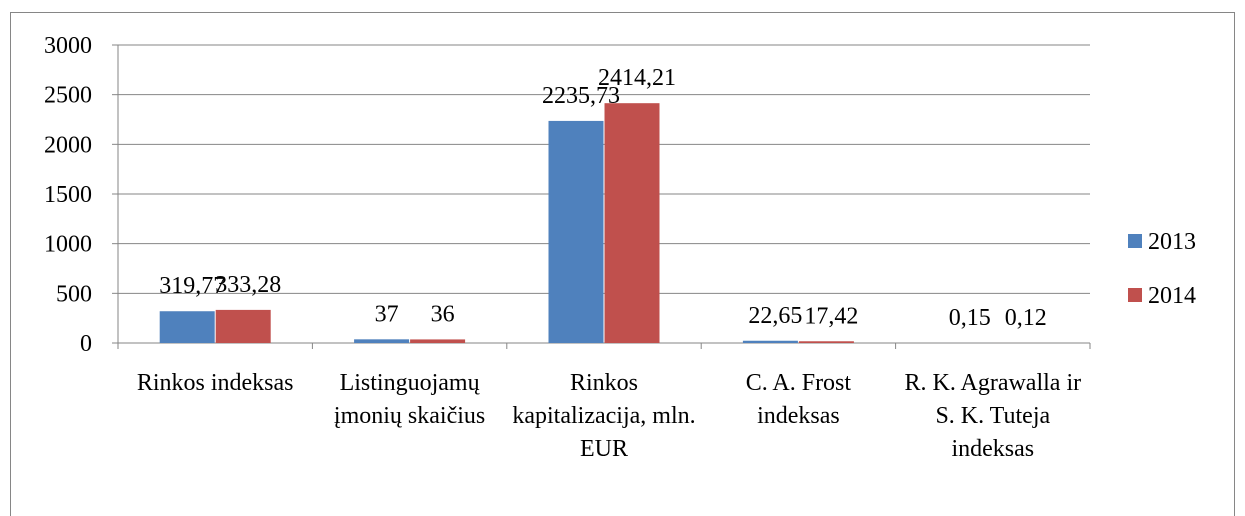  I want to click on x-tick-label: Rinkos kapitalizacija, mln. EUR, so click(604, 416).